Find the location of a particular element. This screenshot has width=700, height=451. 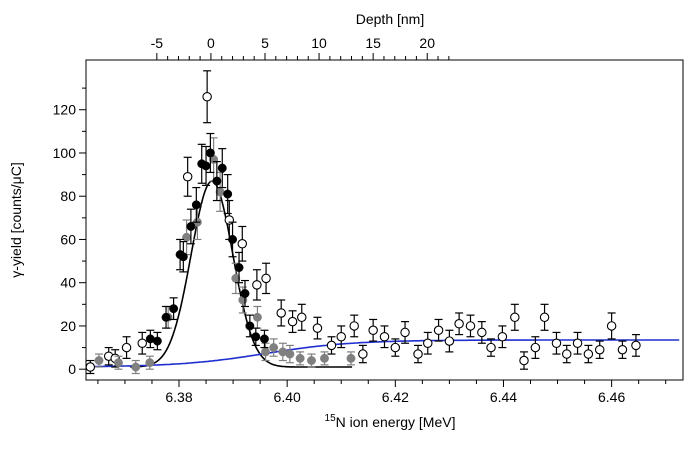

x-tick-label: 6.46 is located at coordinates (611, 397).